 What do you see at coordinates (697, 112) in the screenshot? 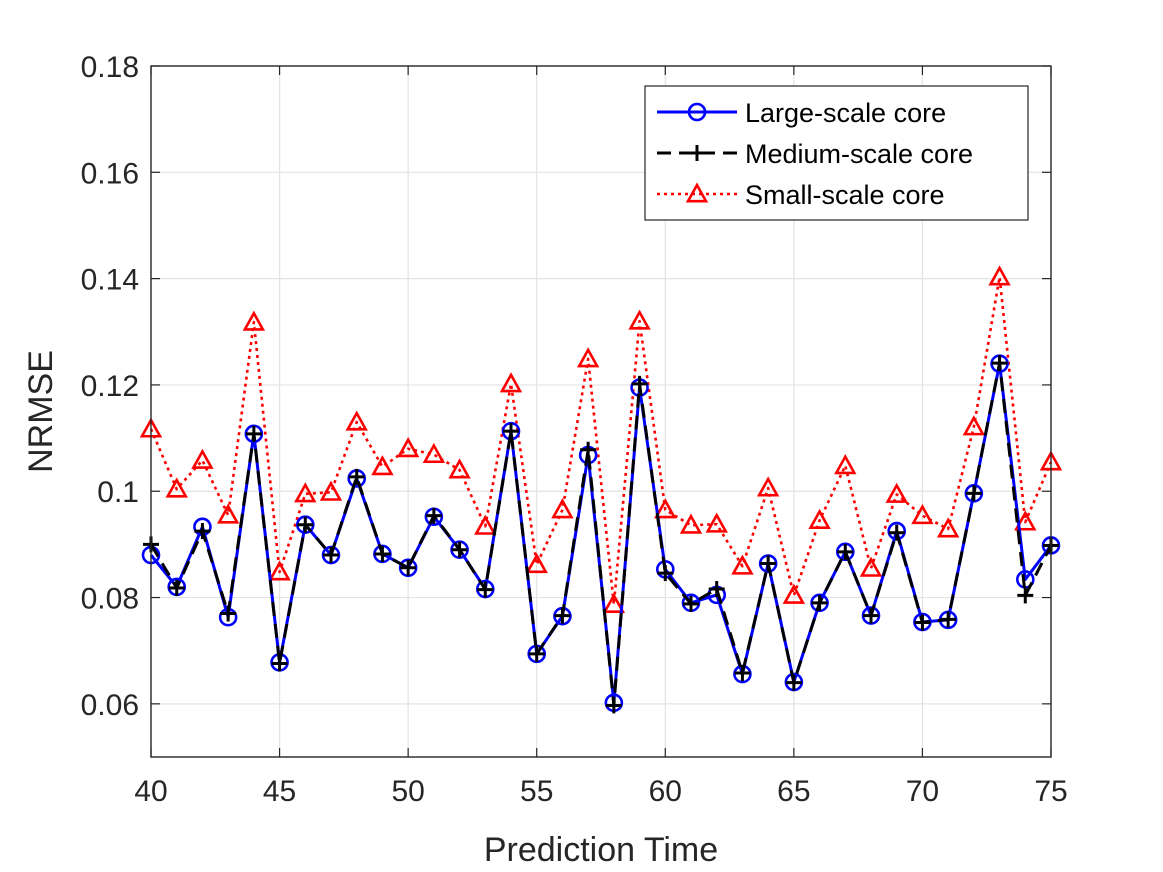
I see `data-point-circle` at bounding box center [697, 112].